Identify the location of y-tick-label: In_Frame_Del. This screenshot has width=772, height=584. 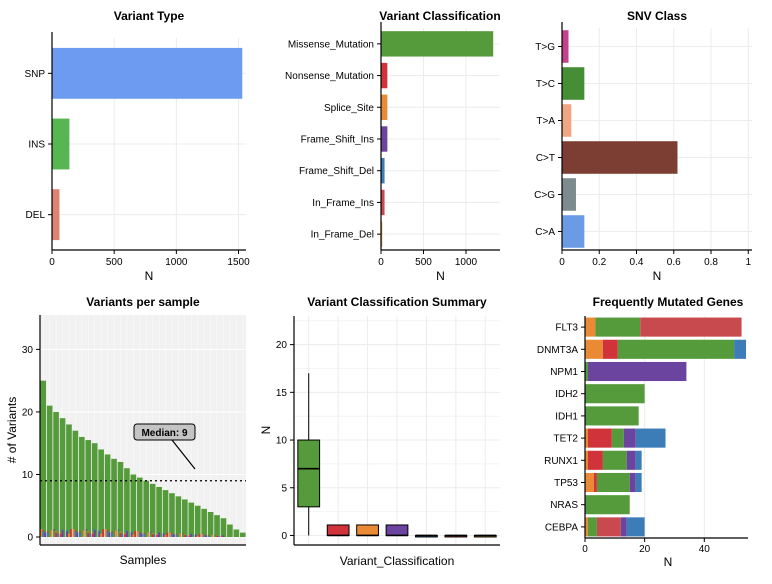
(342, 235).